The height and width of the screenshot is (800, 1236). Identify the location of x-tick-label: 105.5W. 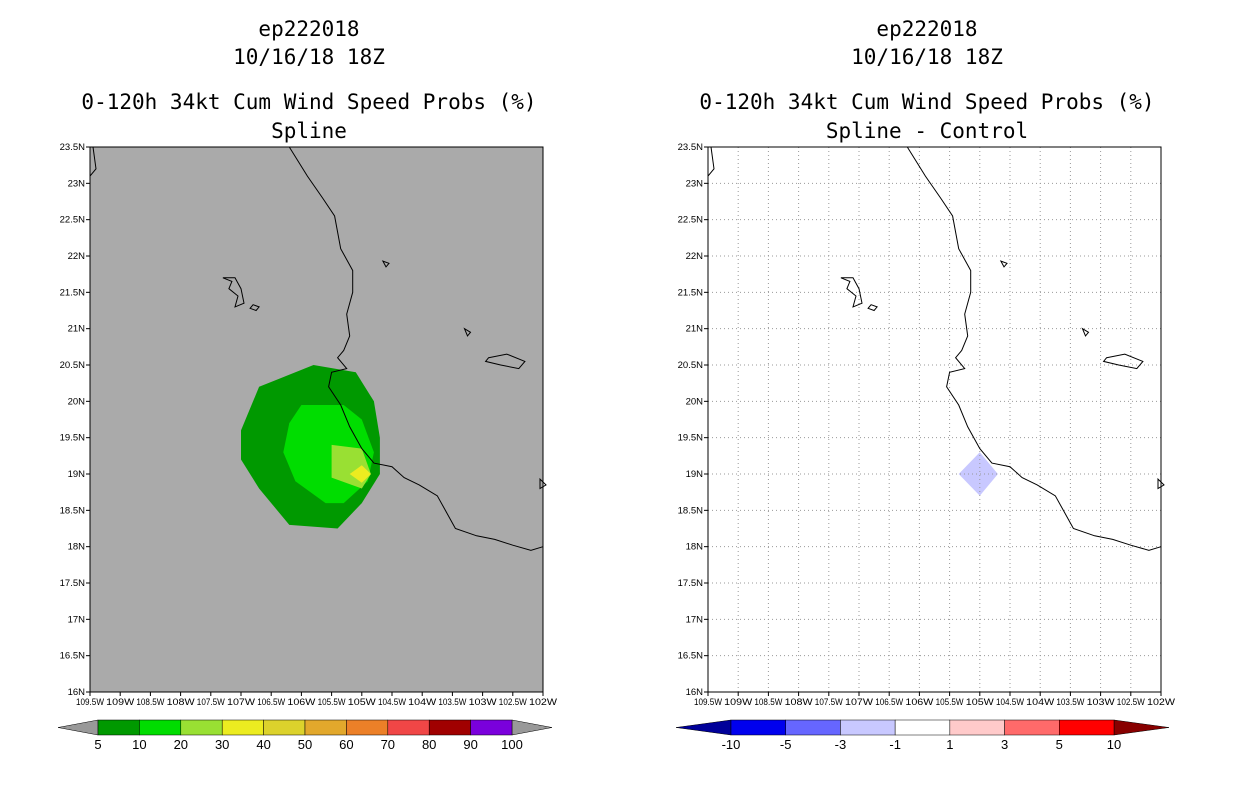
(332, 702).